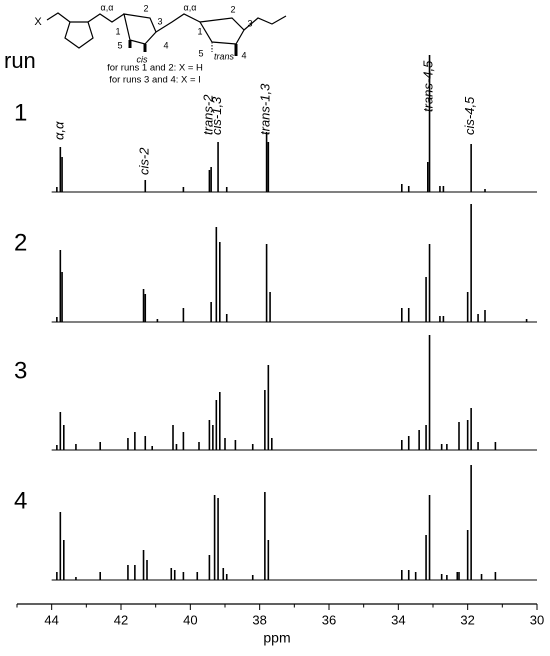  What do you see at coordinates (398, 619) in the screenshot?
I see `x-tick-label: 34` at bounding box center [398, 619].